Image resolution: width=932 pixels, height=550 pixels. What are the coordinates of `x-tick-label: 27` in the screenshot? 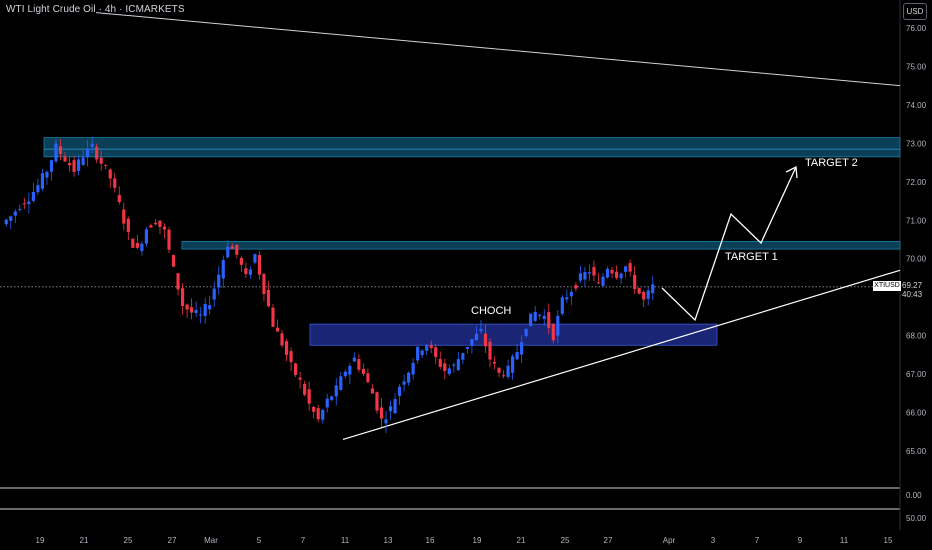 It's located at (608, 540).